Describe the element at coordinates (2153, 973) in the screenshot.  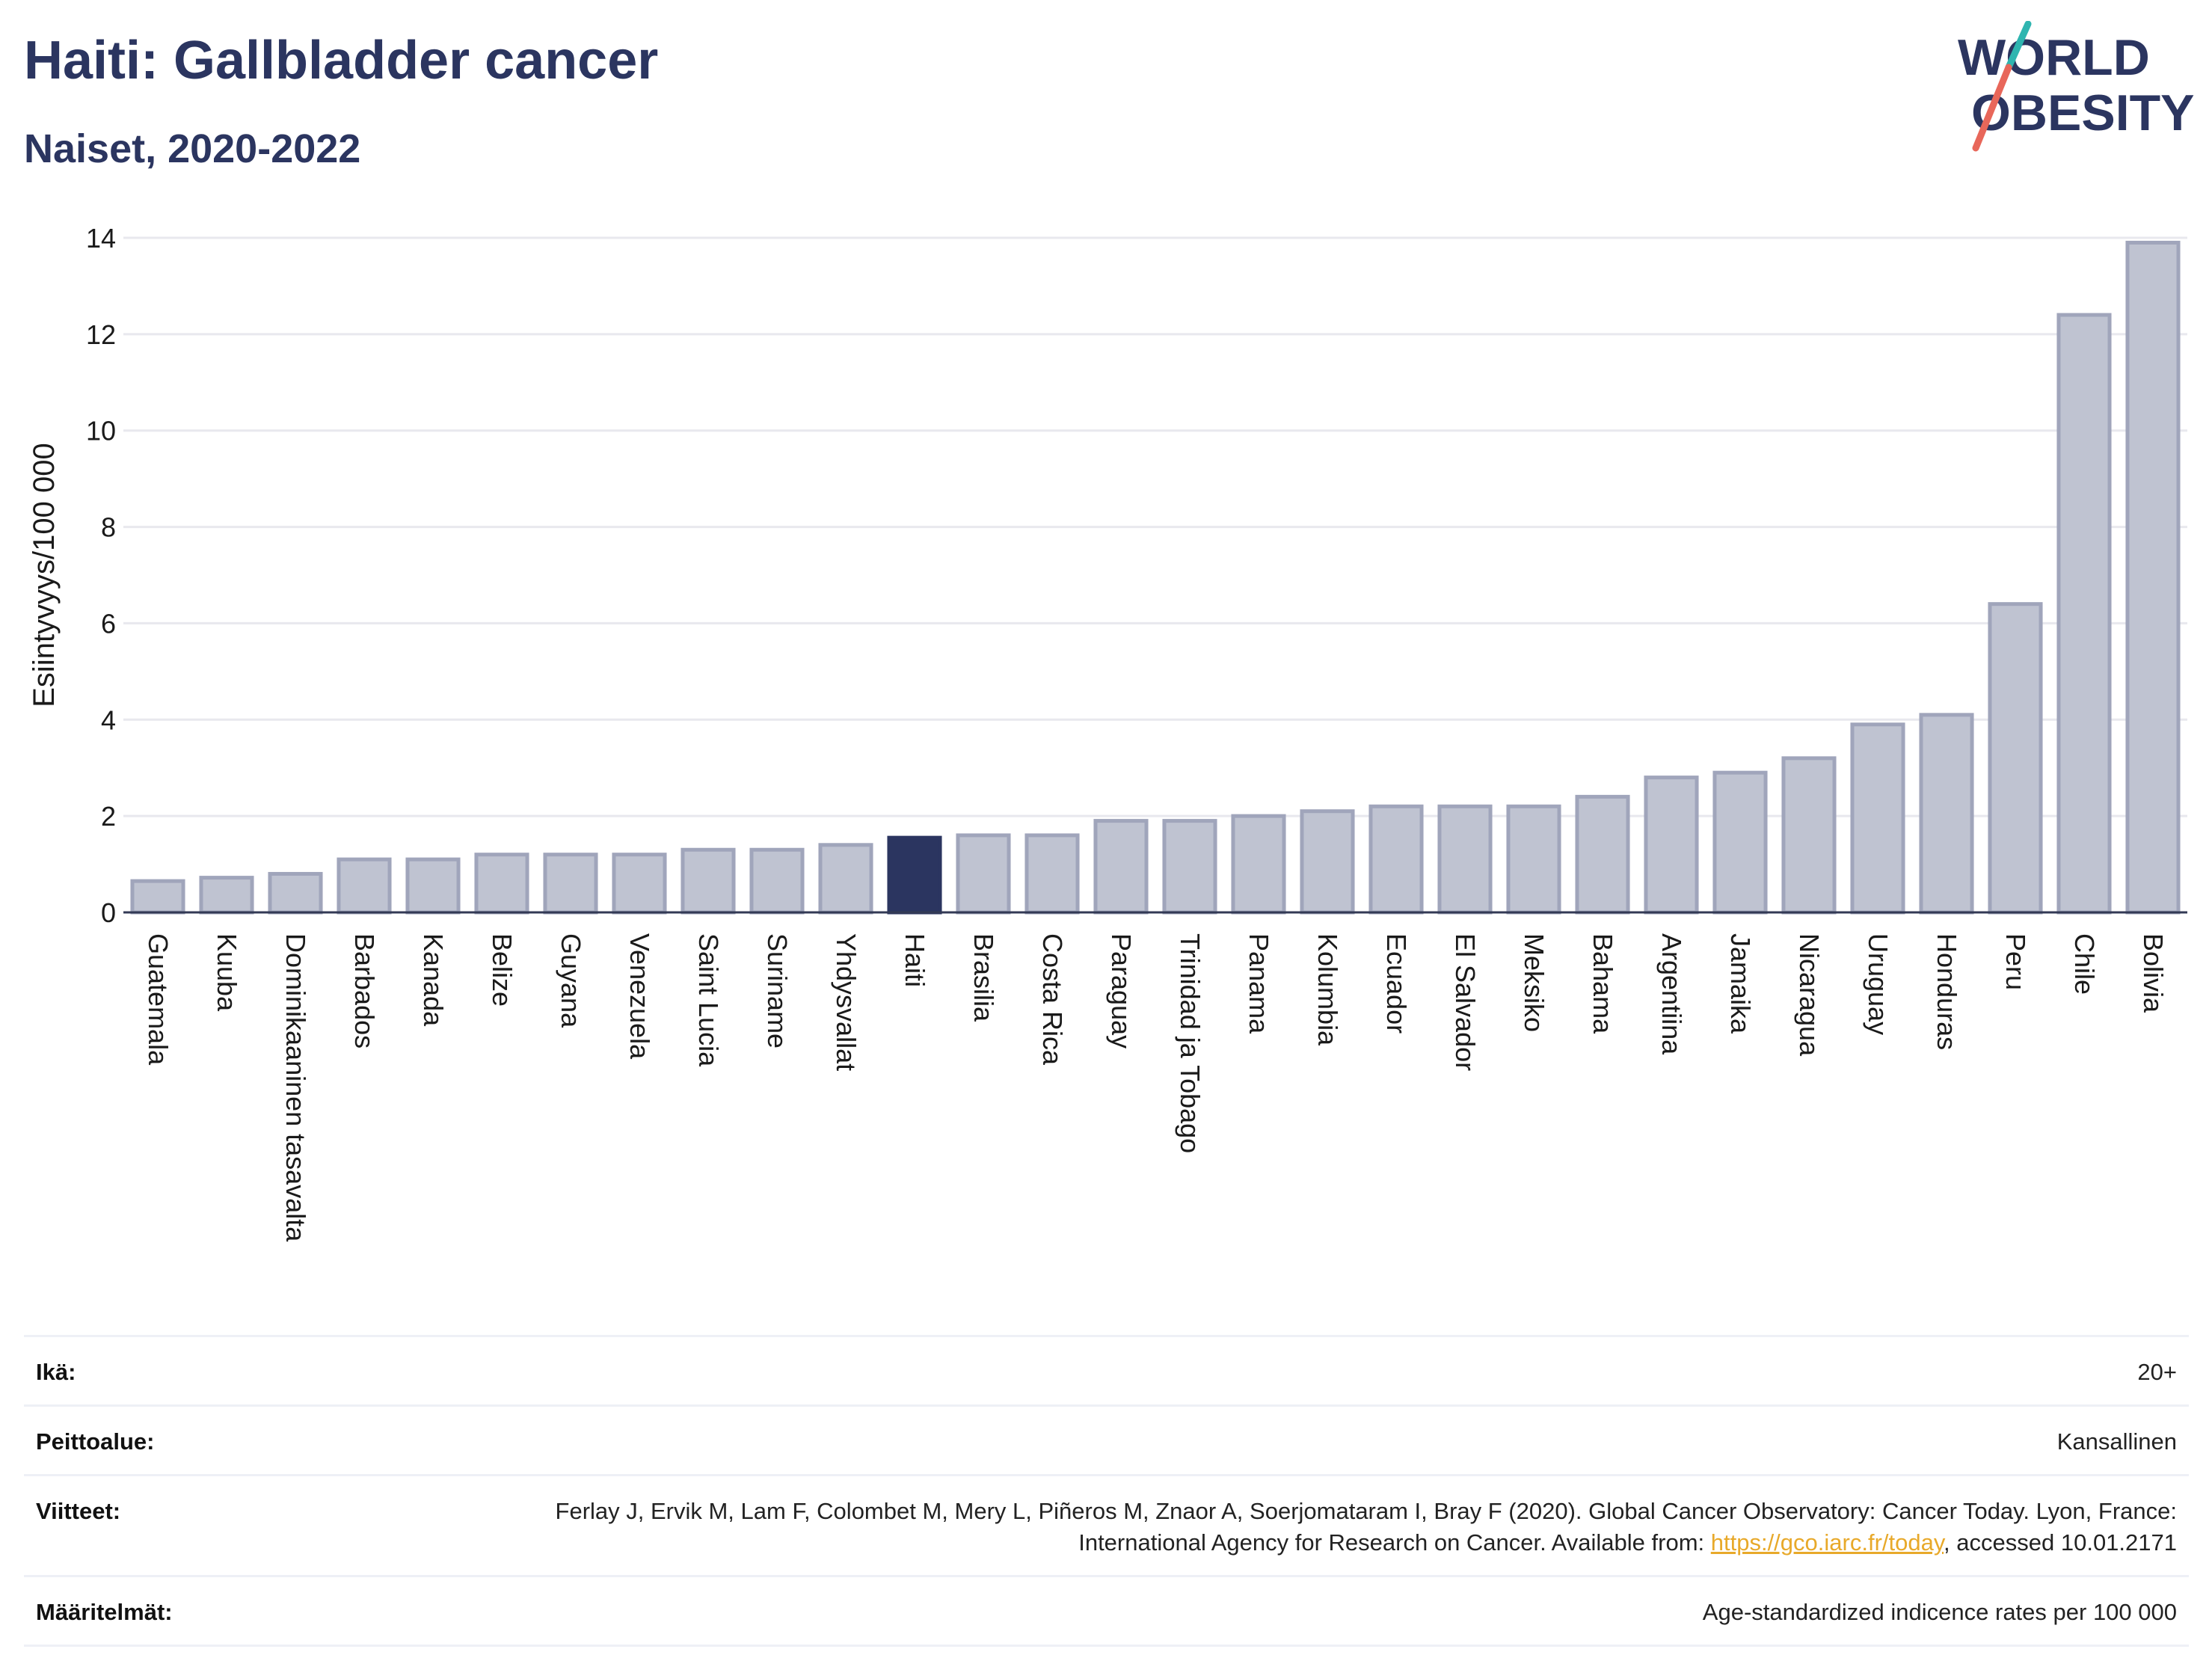
I see `x-tick-label: Bolivia` at that location.